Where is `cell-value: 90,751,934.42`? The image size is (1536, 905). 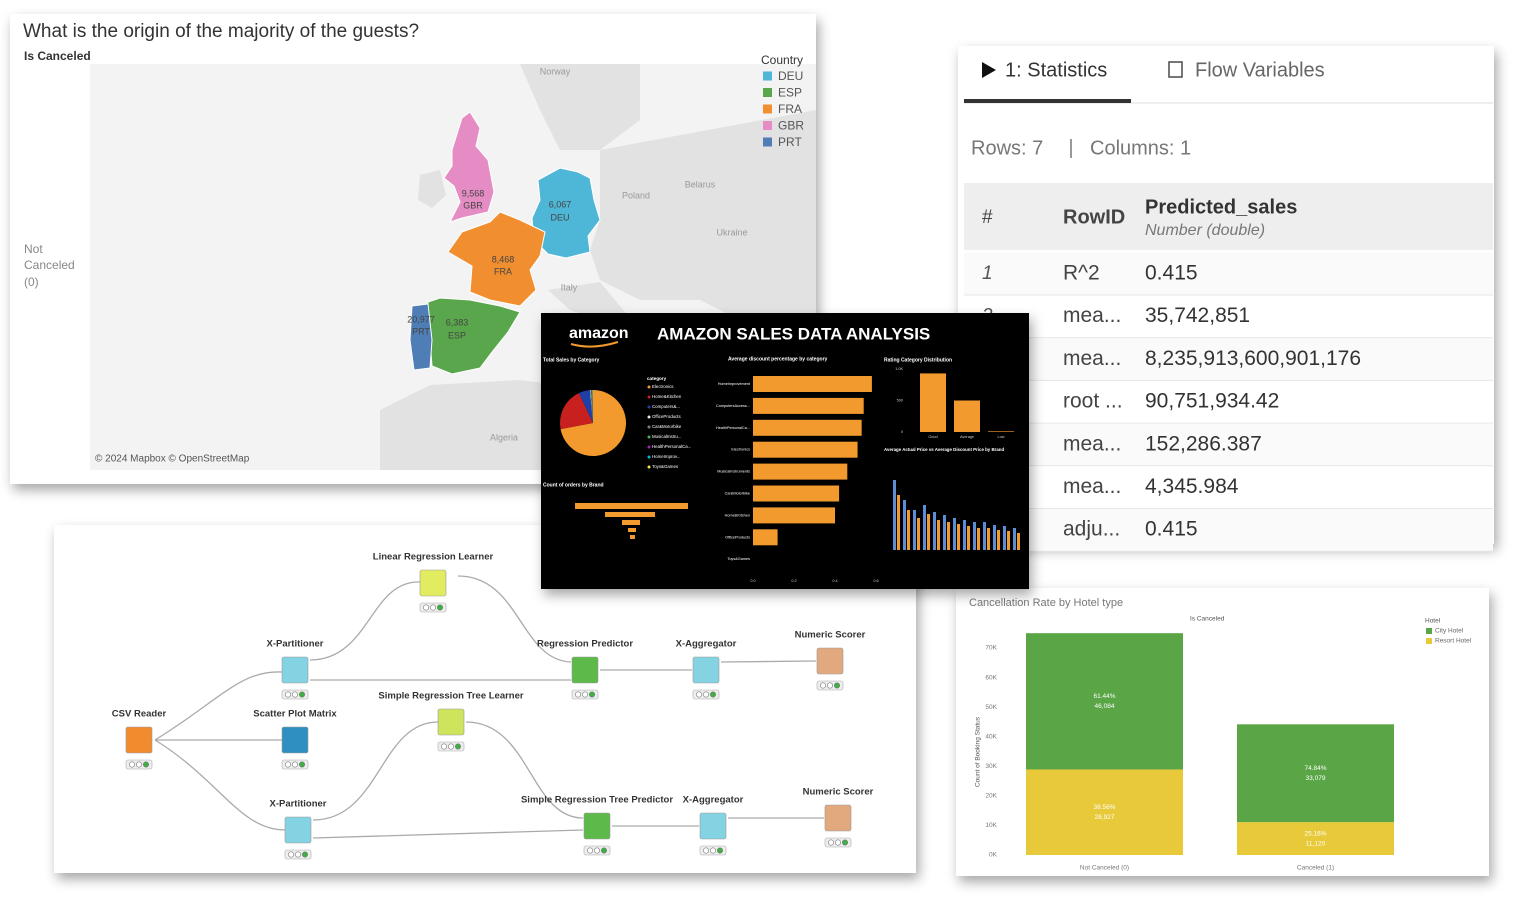
cell-value: 90,751,934.42 is located at coordinates (1212, 401).